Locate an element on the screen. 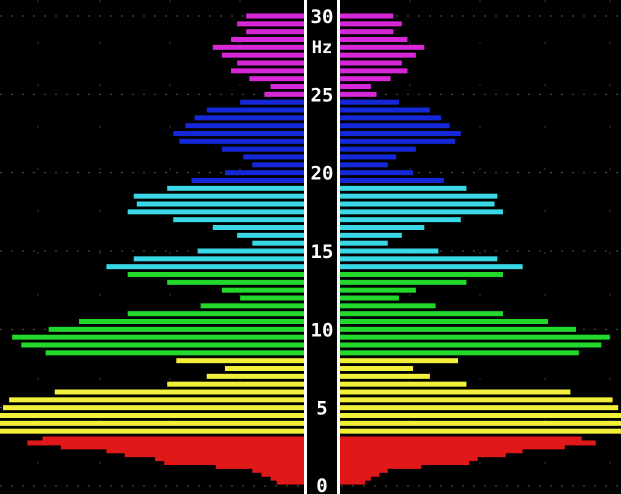 The width and height of the screenshot is (621, 494). bar-right-s2-b5 is located at coordinates (421, 314).